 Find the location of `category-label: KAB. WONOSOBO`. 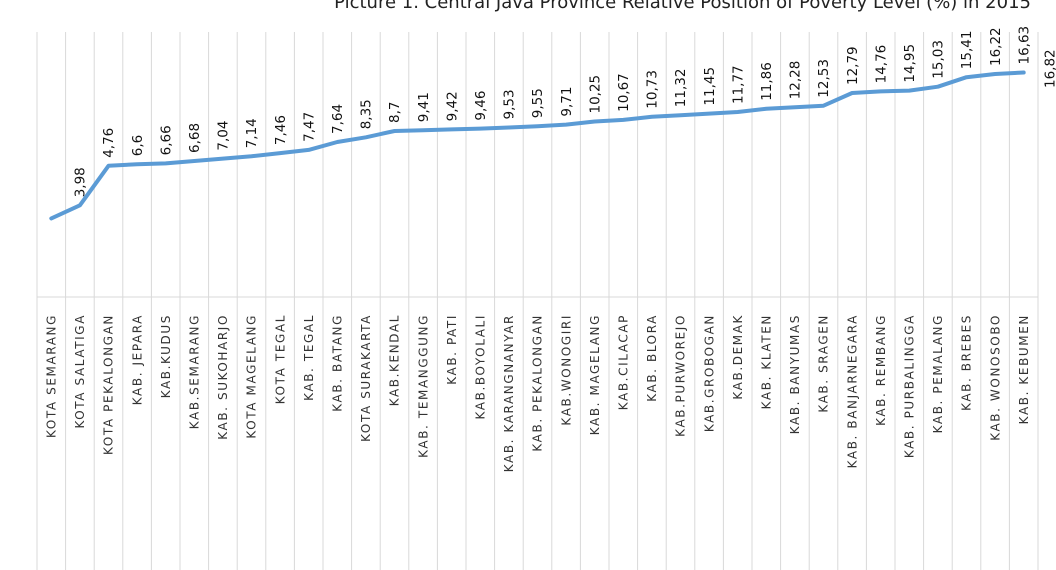

category-label: KAB. WONOSOBO is located at coordinates (995, 377).